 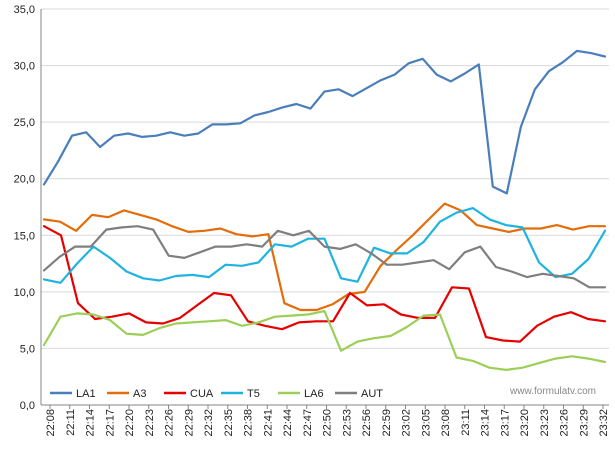 I want to click on y-tick-label: 5,0, so click(x=27, y=349).